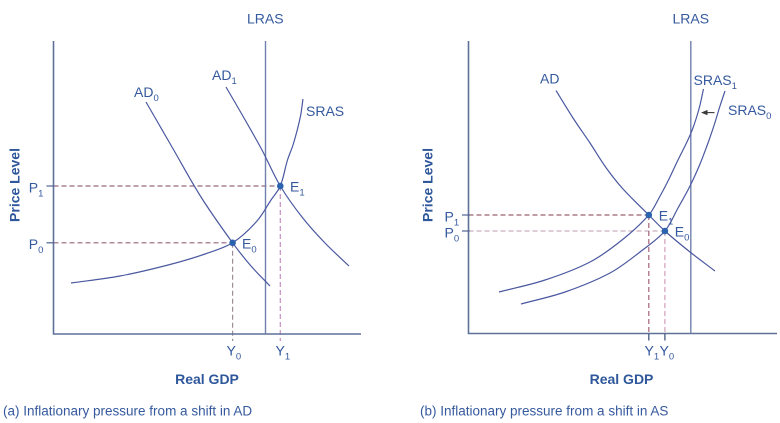 The image size is (780, 423). I want to click on svg-text: P0, so click(36, 246).